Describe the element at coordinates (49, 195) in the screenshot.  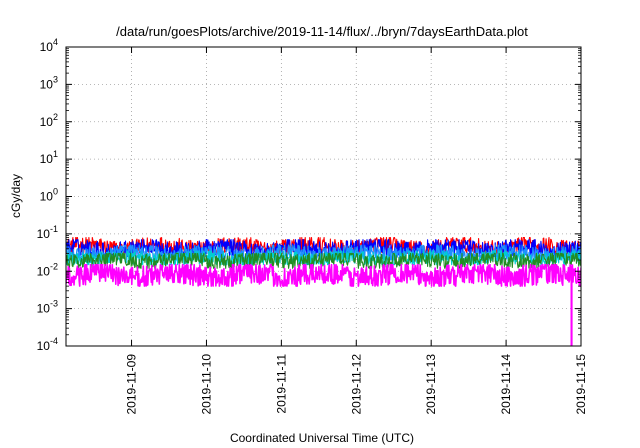
I see `y-tick-label: 10⁰` at that location.